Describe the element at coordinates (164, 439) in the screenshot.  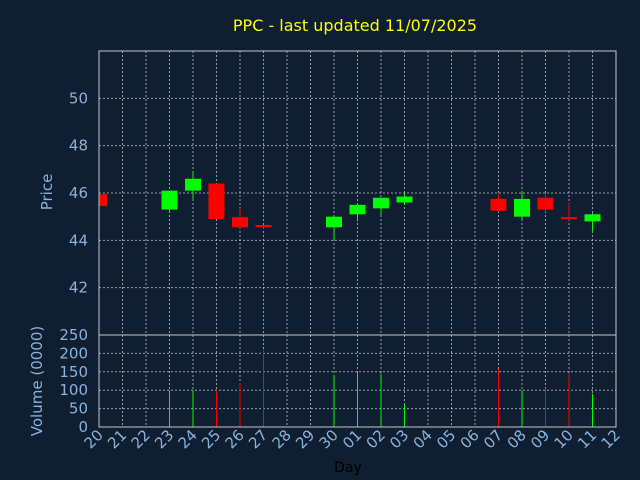
I see `x-tick-label: 23` at that location.